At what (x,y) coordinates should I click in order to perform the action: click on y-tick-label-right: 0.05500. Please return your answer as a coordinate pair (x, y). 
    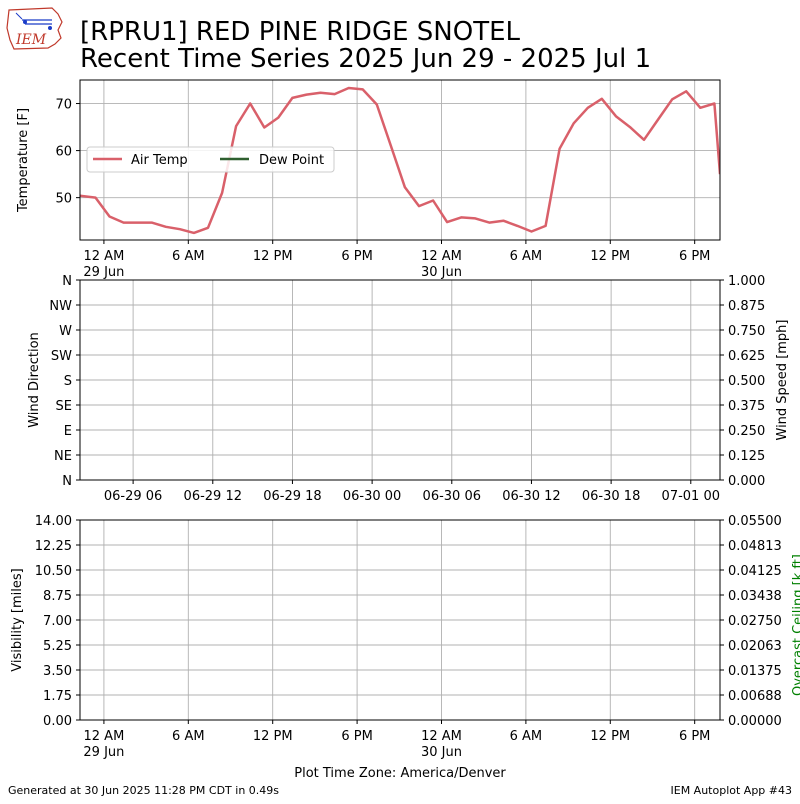
    Looking at the image, I should click on (755, 521).